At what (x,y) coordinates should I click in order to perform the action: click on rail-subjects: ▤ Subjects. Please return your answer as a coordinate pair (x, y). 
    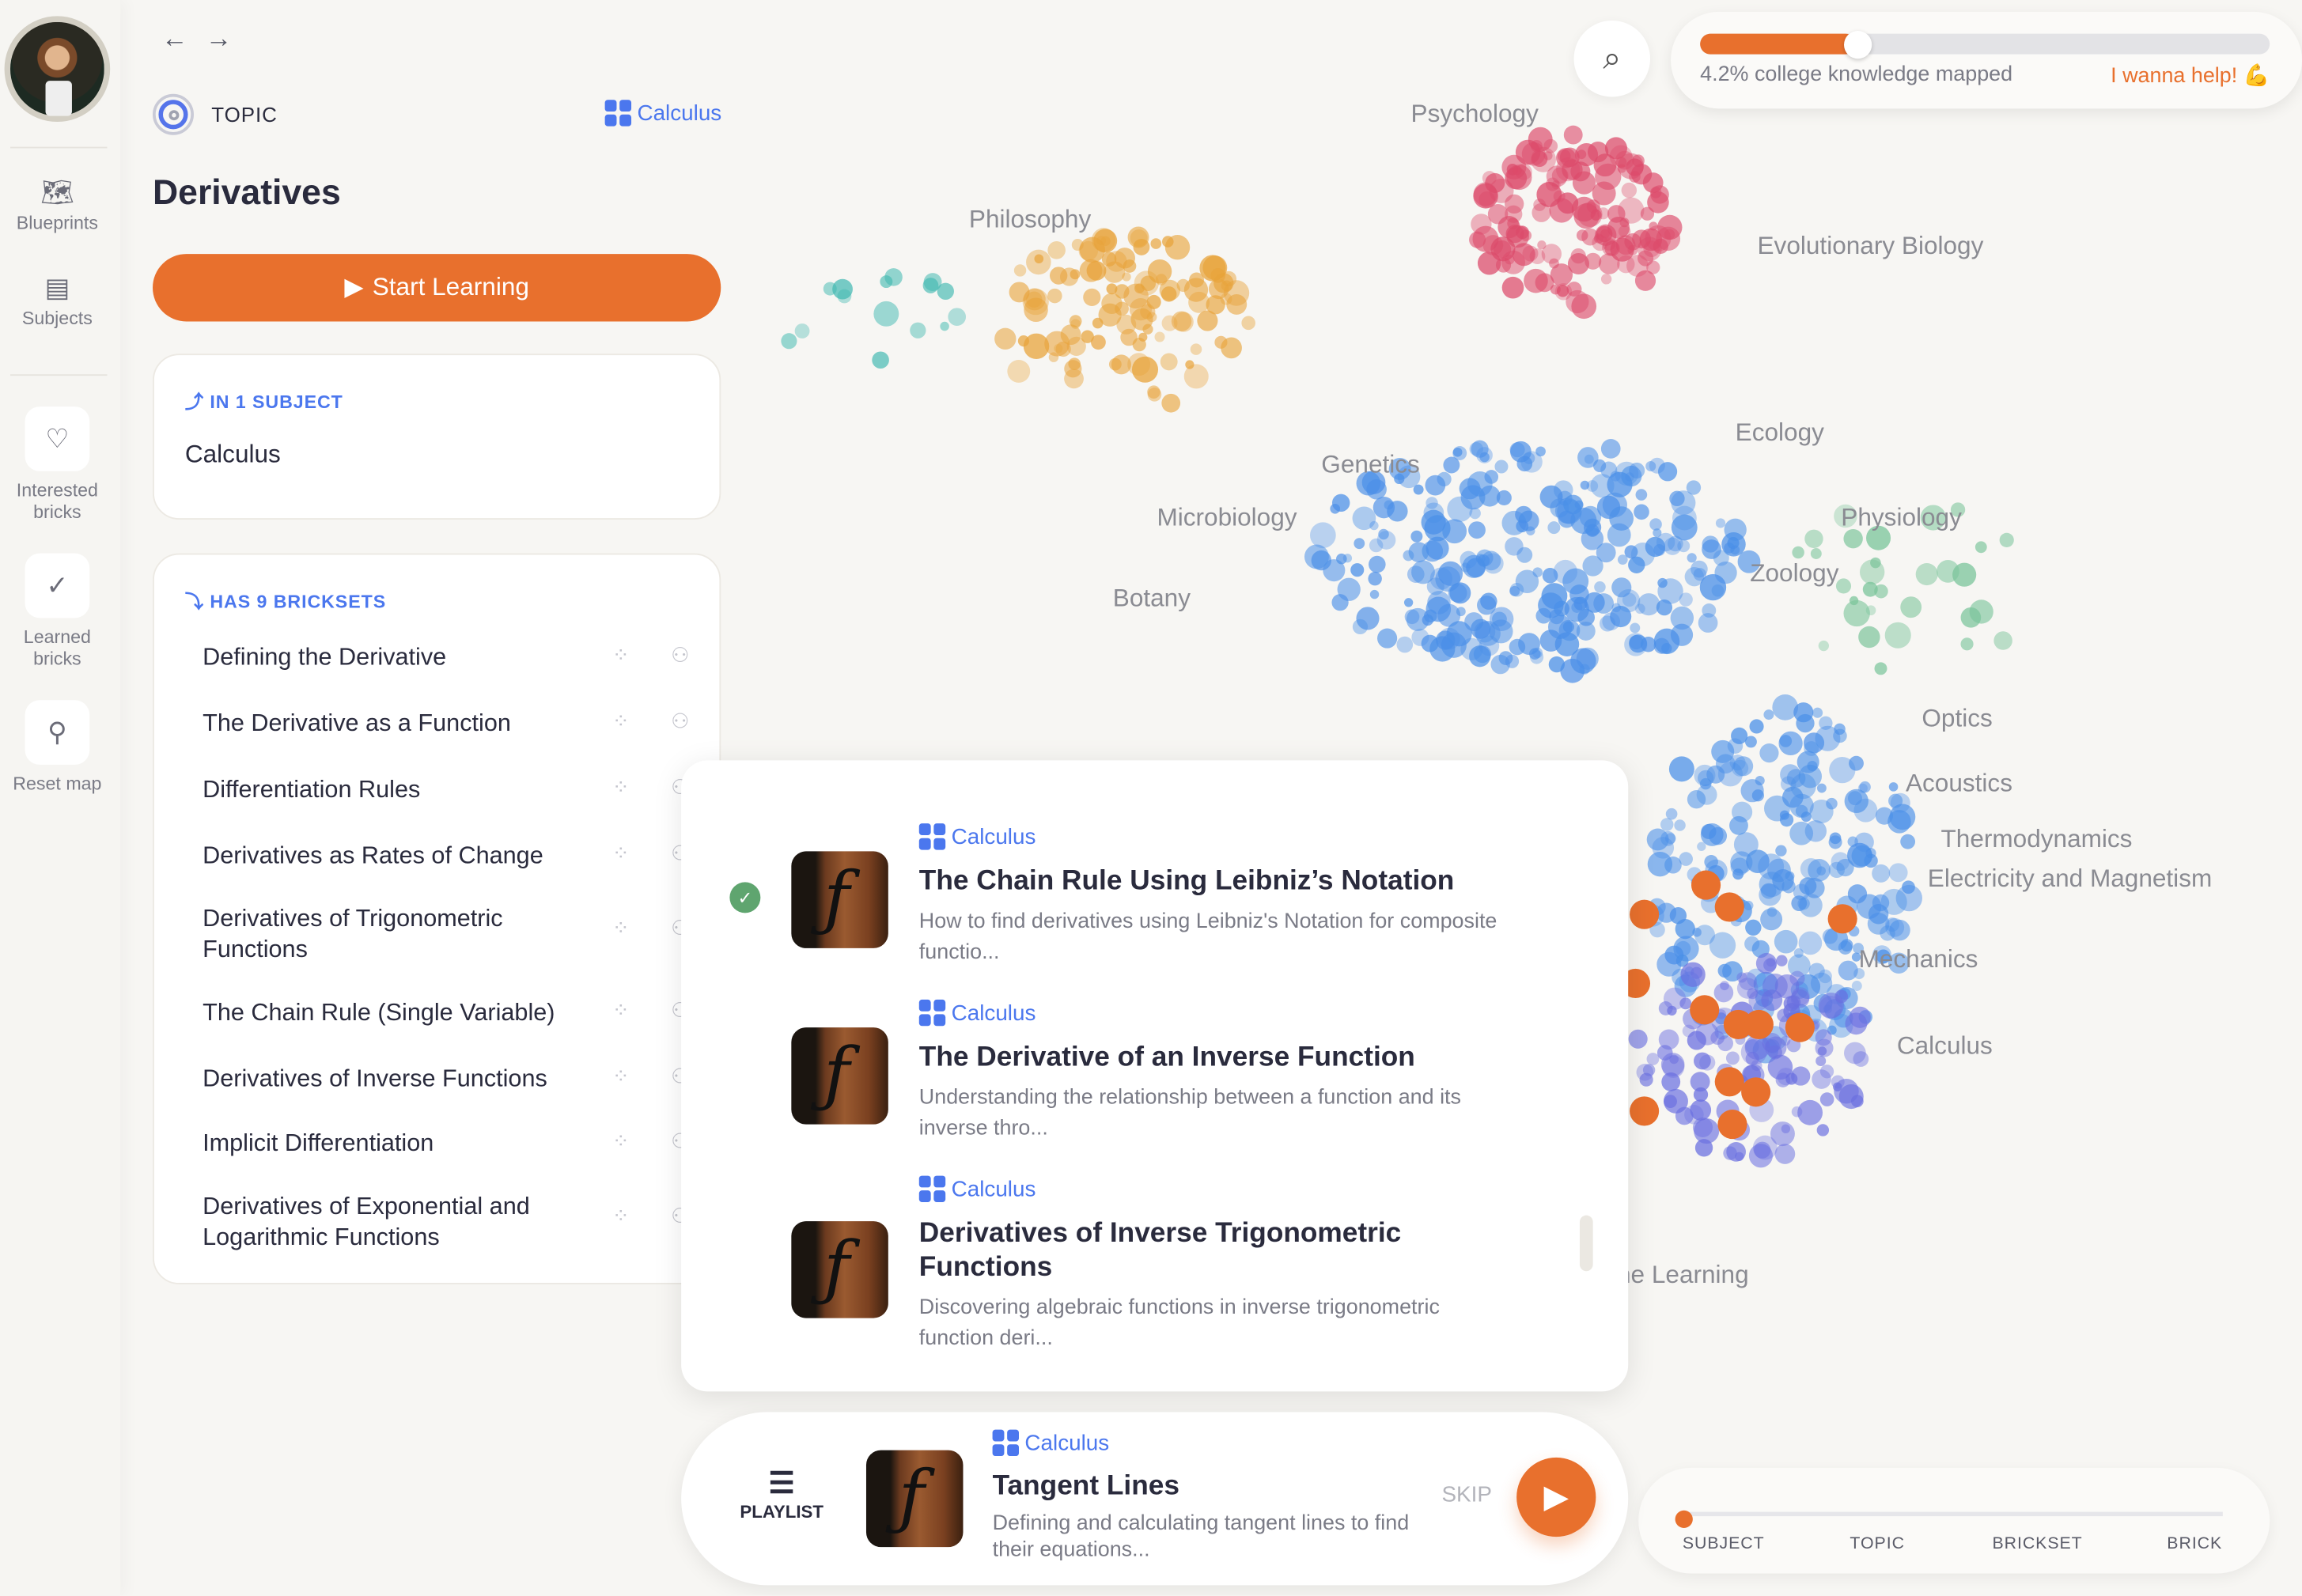
    Looking at the image, I should click on (57, 302).